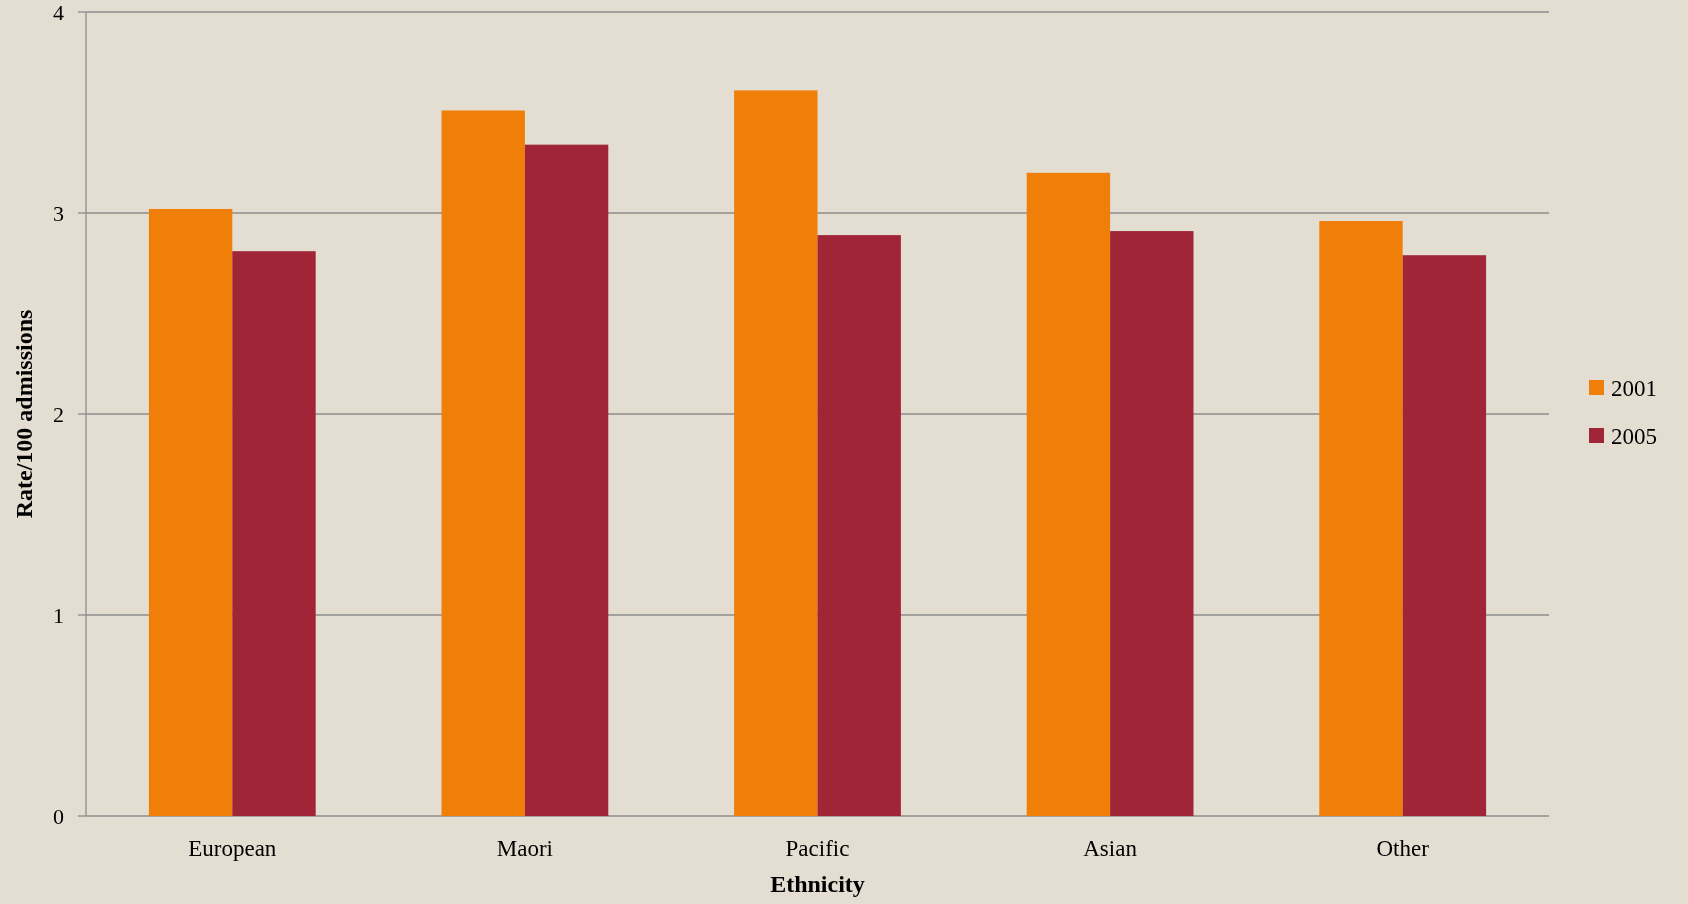  What do you see at coordinates (1403, 848) in the screenshot?
I see `x-tick-label: Other` at bounding box center [1403, 848].